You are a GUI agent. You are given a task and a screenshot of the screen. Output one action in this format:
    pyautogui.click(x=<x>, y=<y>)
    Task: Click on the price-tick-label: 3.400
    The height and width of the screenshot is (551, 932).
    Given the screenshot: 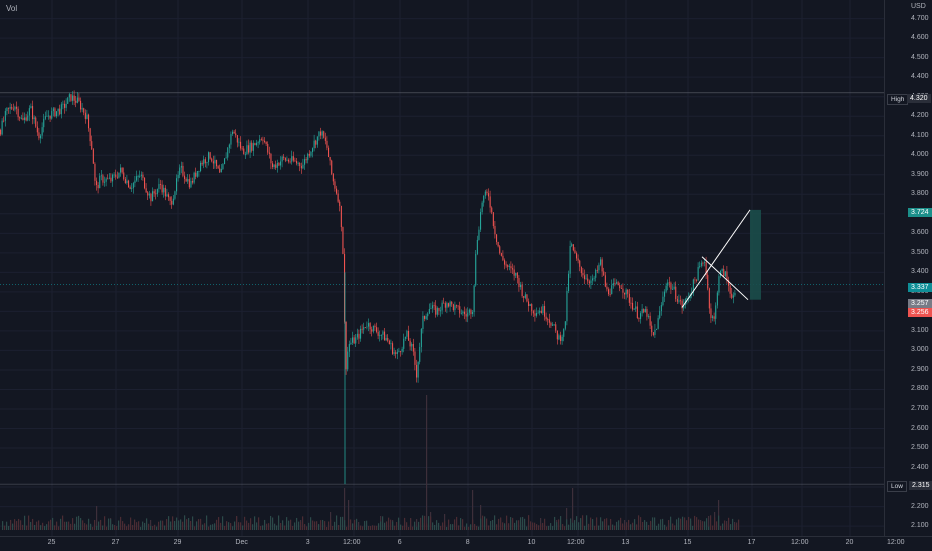 What is the action you would take?
    pyautogui.click(x=920, y=272)
    